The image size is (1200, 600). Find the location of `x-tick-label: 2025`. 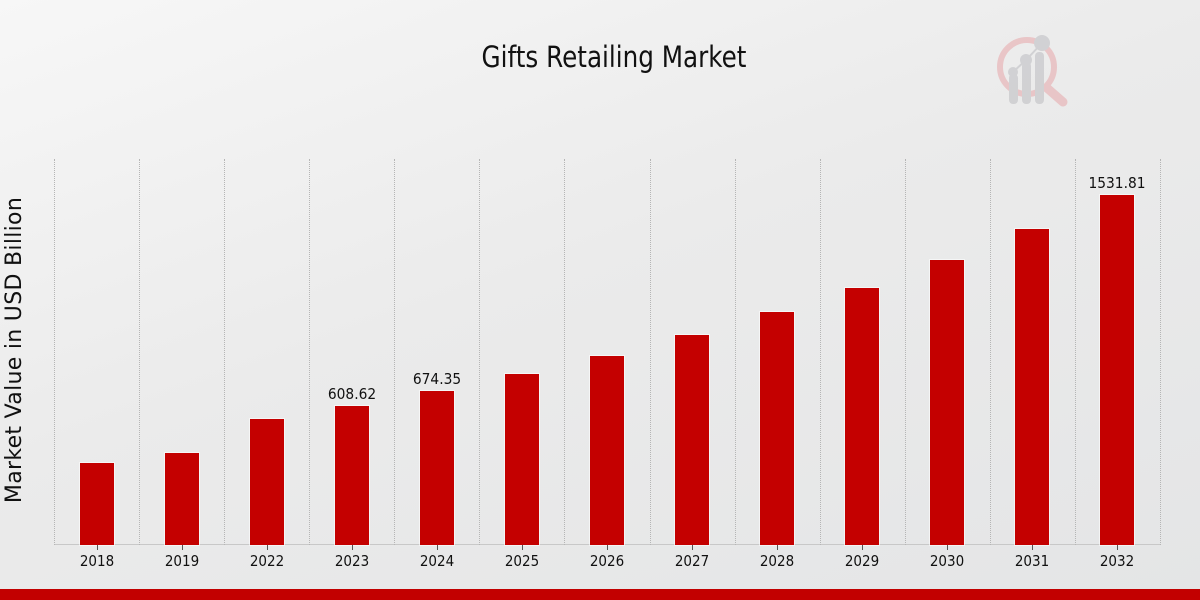

x-tick-label: 2025 is located at coordinates (522, 561).